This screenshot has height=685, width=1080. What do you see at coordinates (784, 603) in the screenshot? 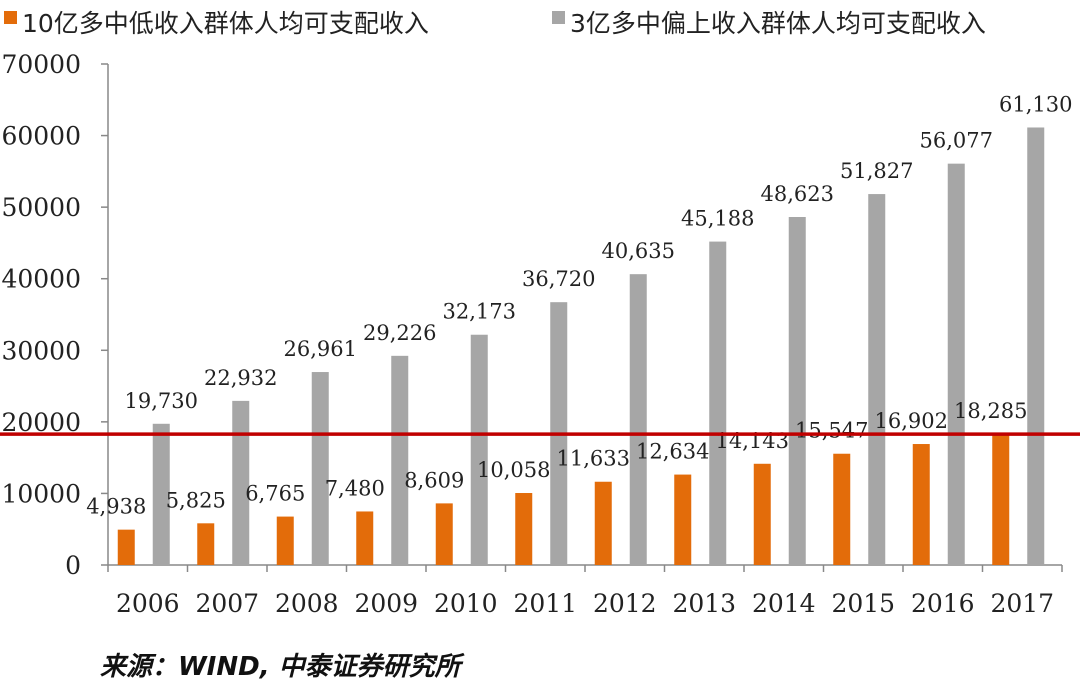
I see `x-tick-label: 2014` at bounding box center [784, 603].